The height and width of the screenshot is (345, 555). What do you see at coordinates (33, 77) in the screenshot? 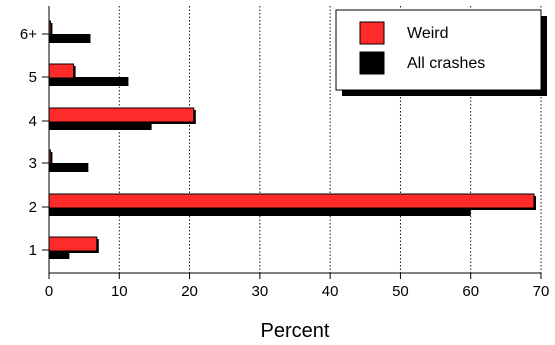
I see `y-tick-label-5: 5` at bounding box center [33, 77].